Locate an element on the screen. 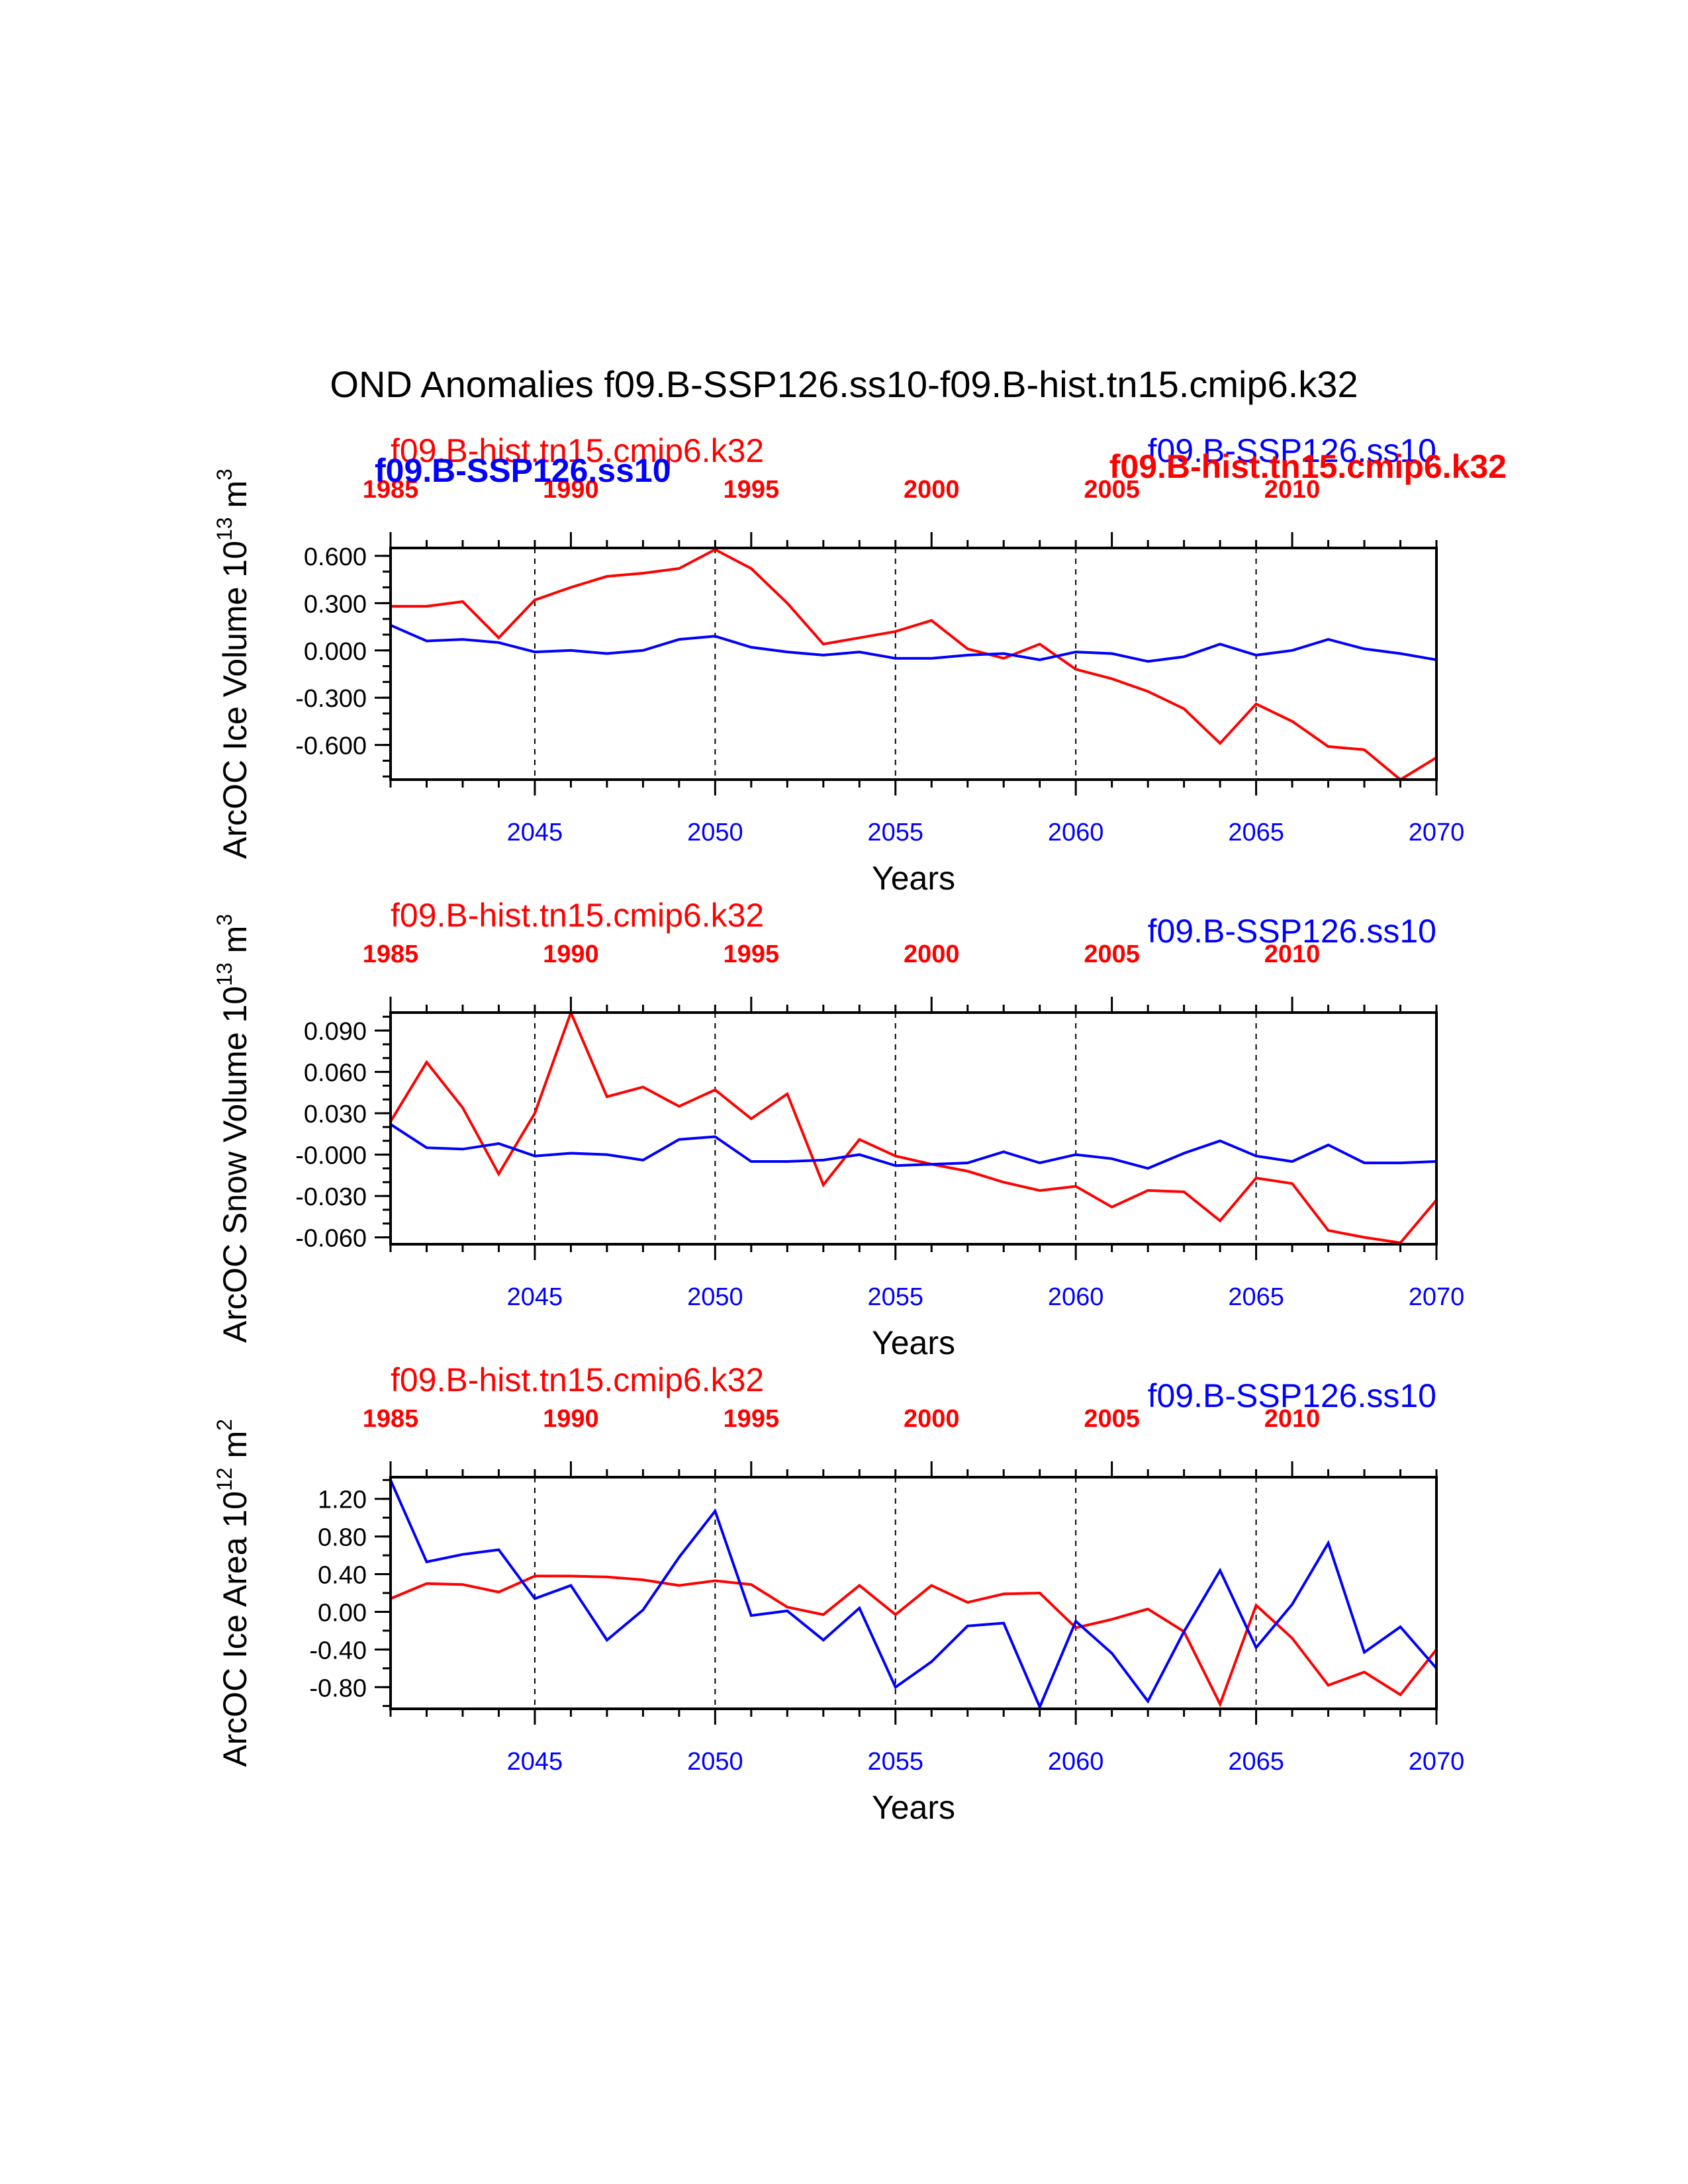 The height and width of the screenshot is (2184, 1688). y-tick-label: 0.300 is located at coordinates (335, 604).